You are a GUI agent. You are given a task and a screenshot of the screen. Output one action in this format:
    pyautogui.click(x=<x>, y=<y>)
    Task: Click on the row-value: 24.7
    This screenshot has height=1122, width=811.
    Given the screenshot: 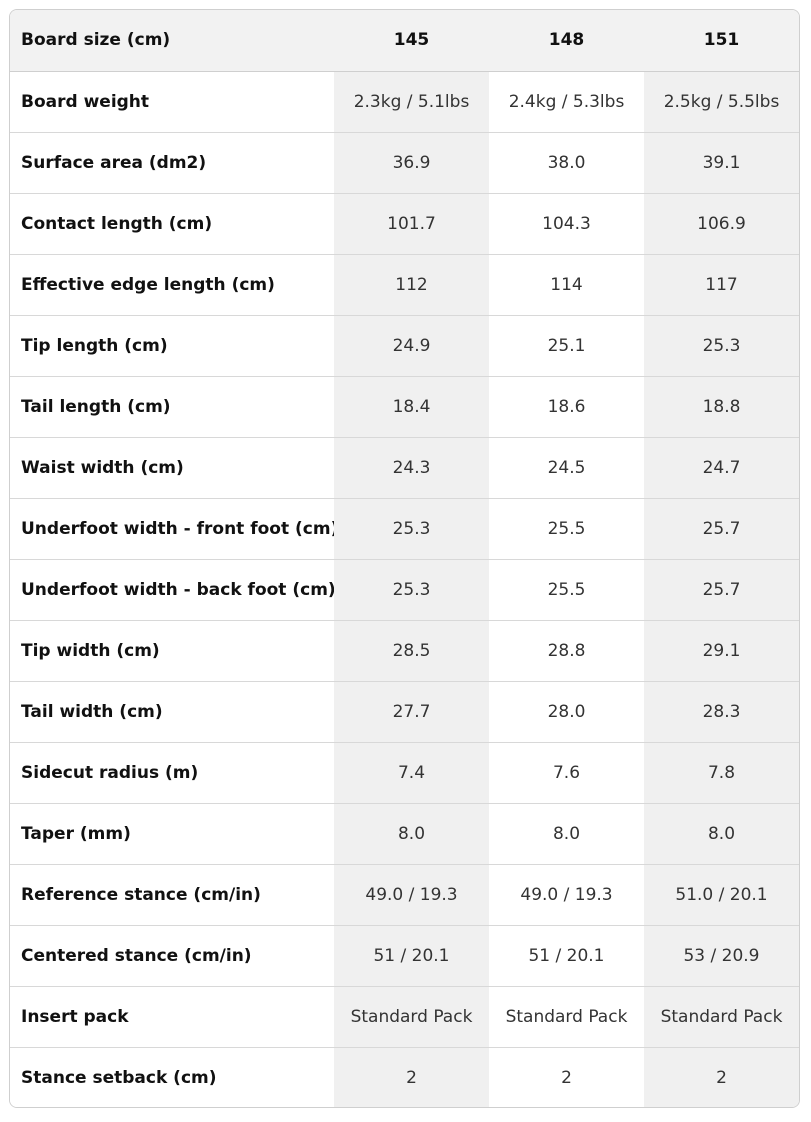 What is the action you would take?
    pyautogui.click(x=721, y=468)
    